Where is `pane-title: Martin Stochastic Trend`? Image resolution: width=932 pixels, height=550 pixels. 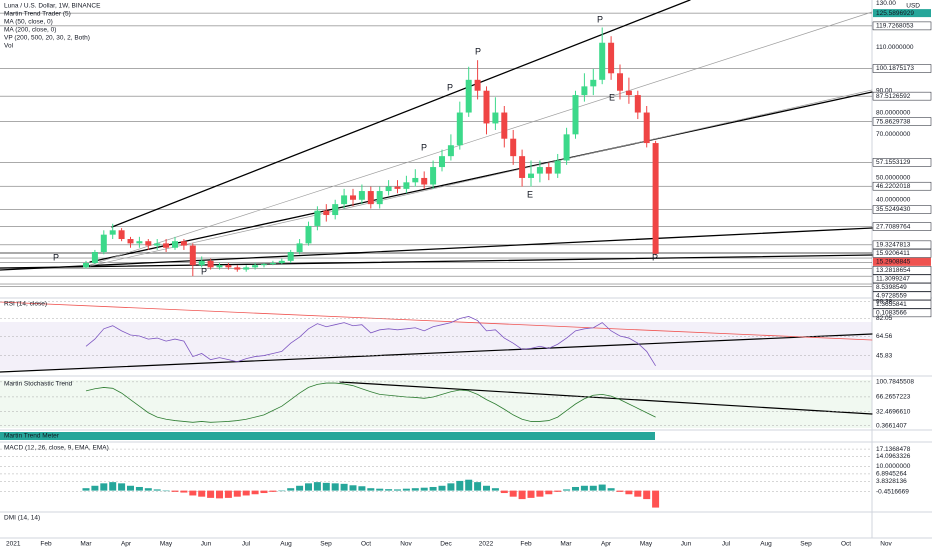
pane-title: Martin Stochastic Trend is located at coordinates (38, 384).